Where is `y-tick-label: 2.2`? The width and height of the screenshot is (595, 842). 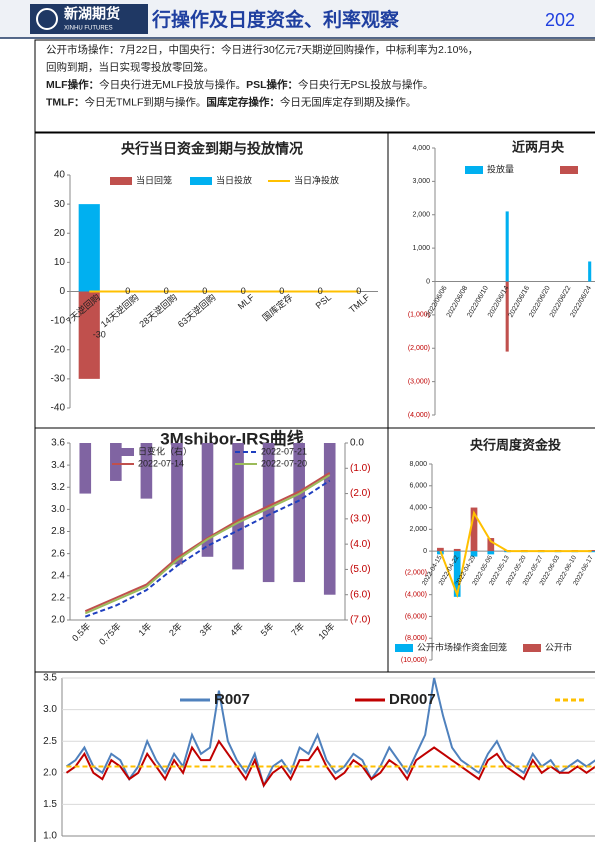
y-tick-label: 2.2 is located at coordinates (58, 598).